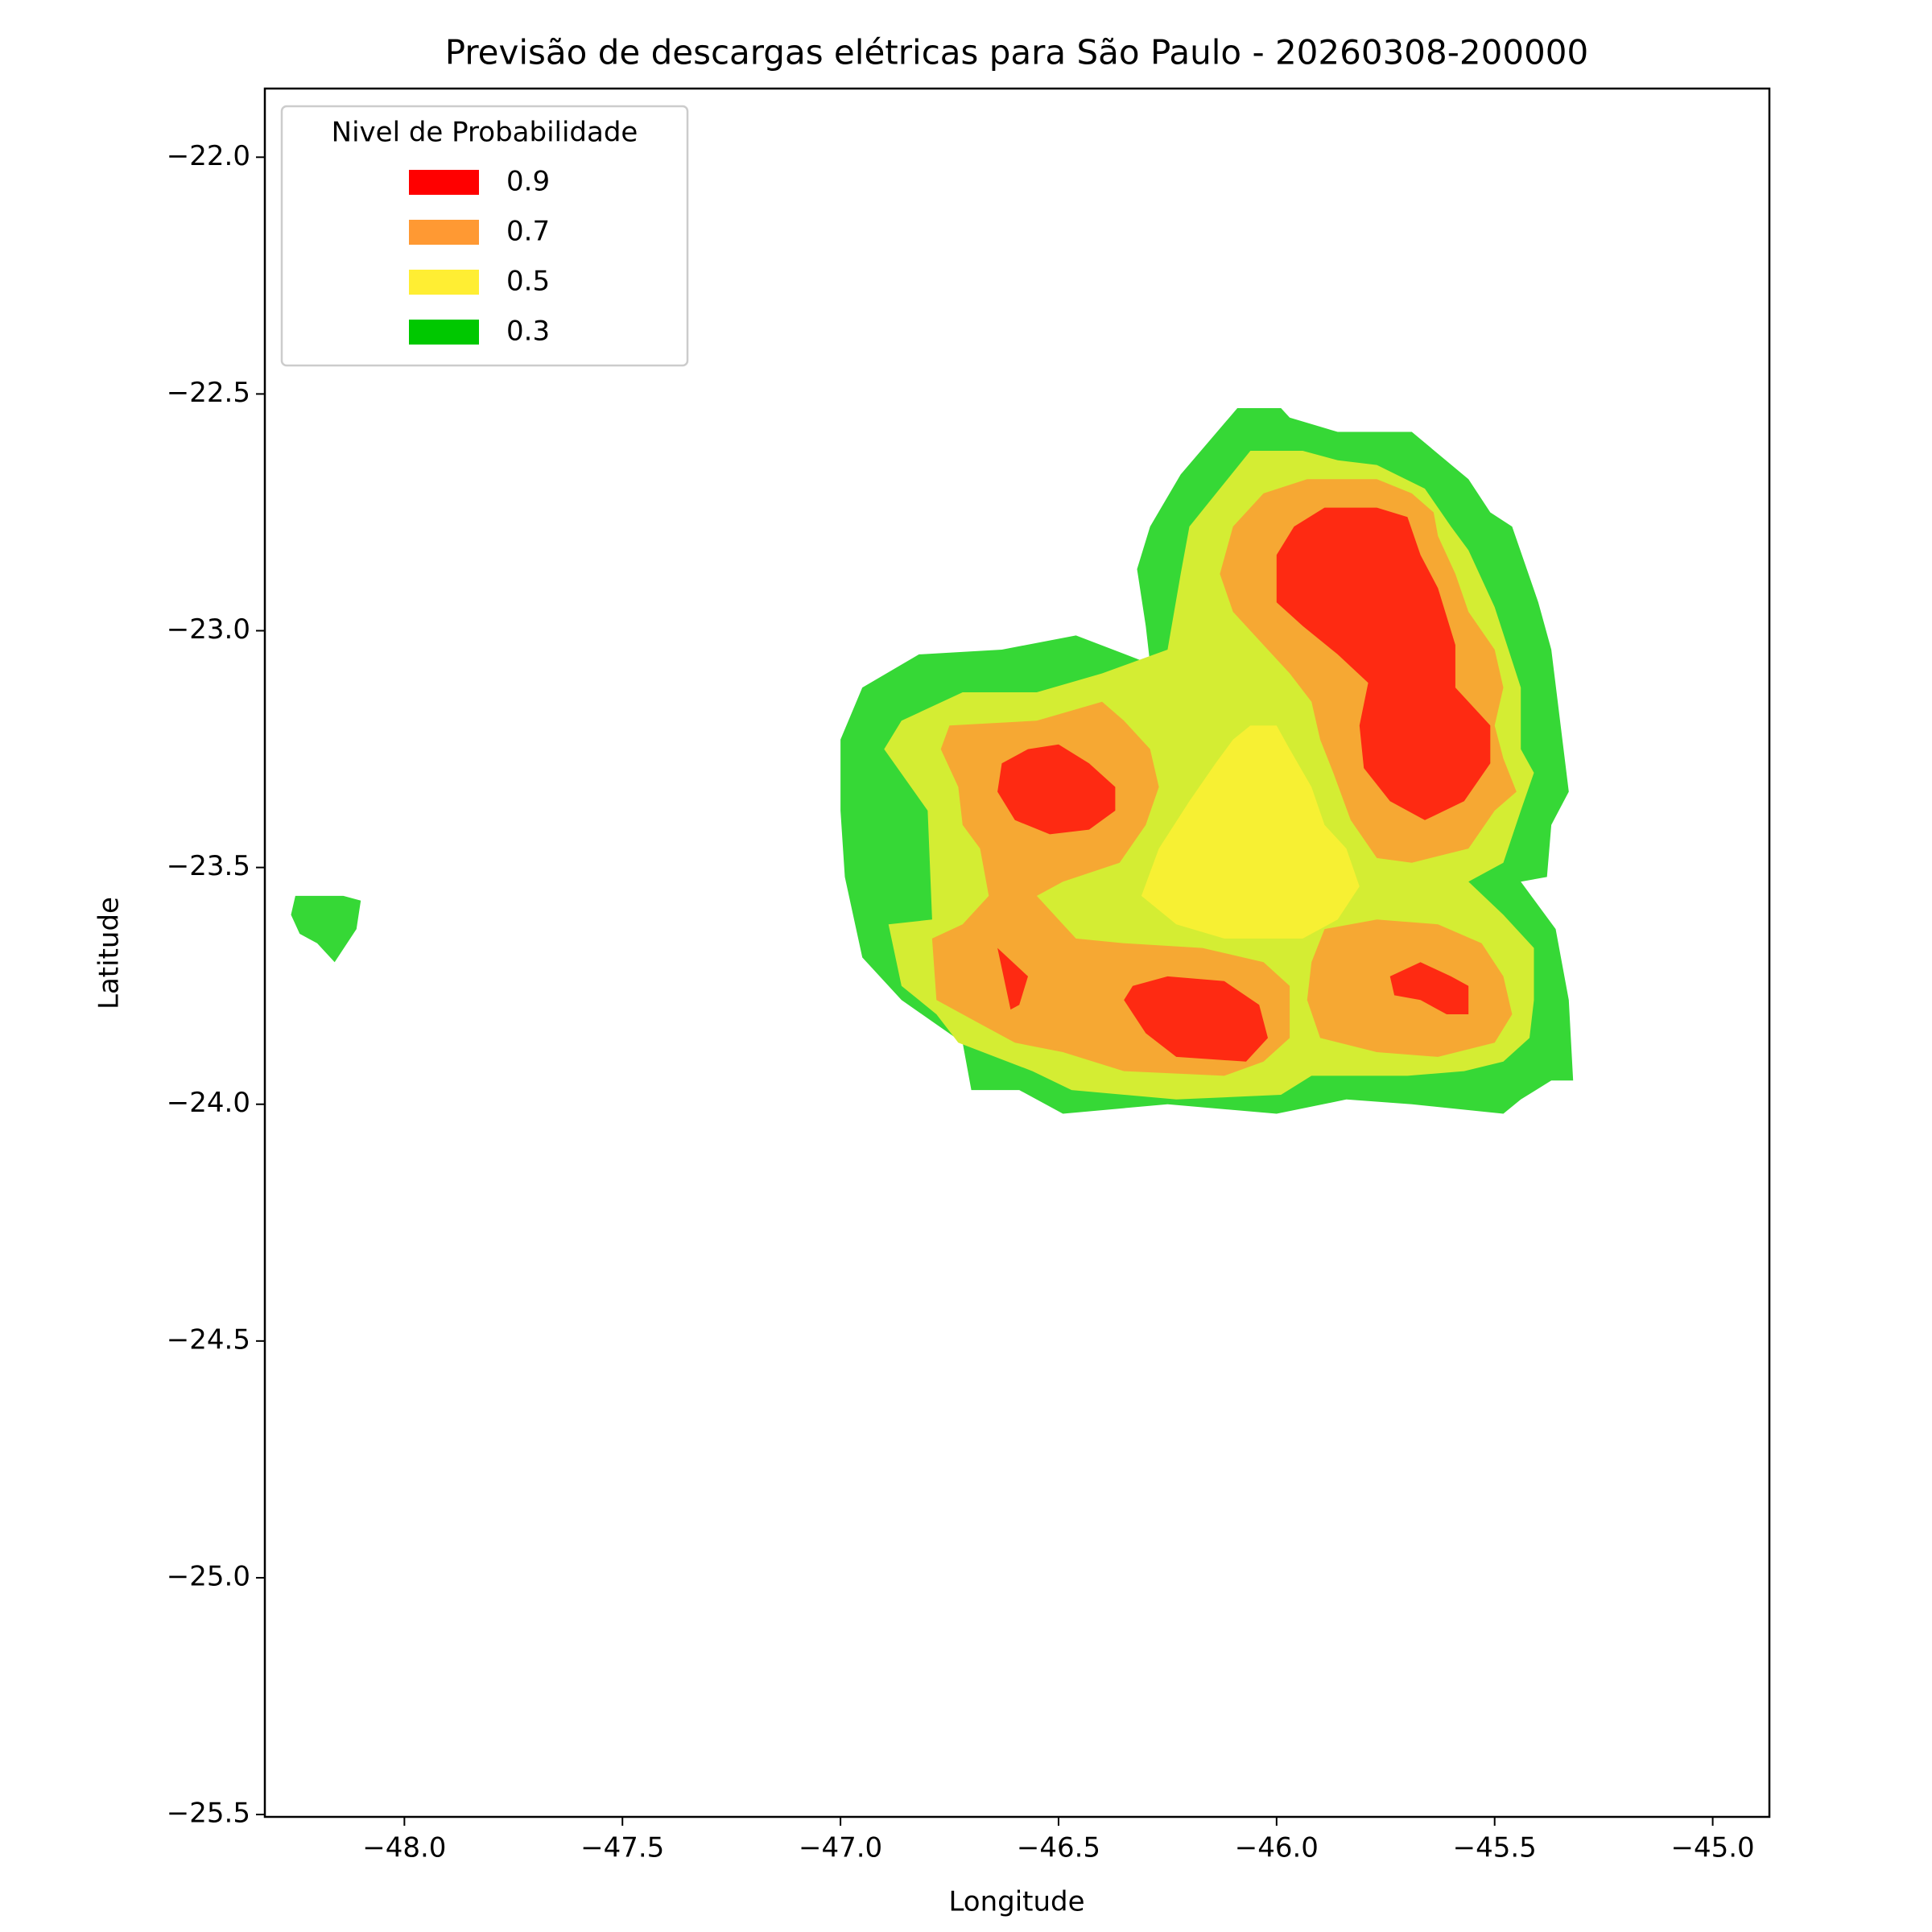  What do you see at coordinates (208, 1103) in the screenshot?
I see `y-tick-label: −24.0` at bounding box center [208, 1103].